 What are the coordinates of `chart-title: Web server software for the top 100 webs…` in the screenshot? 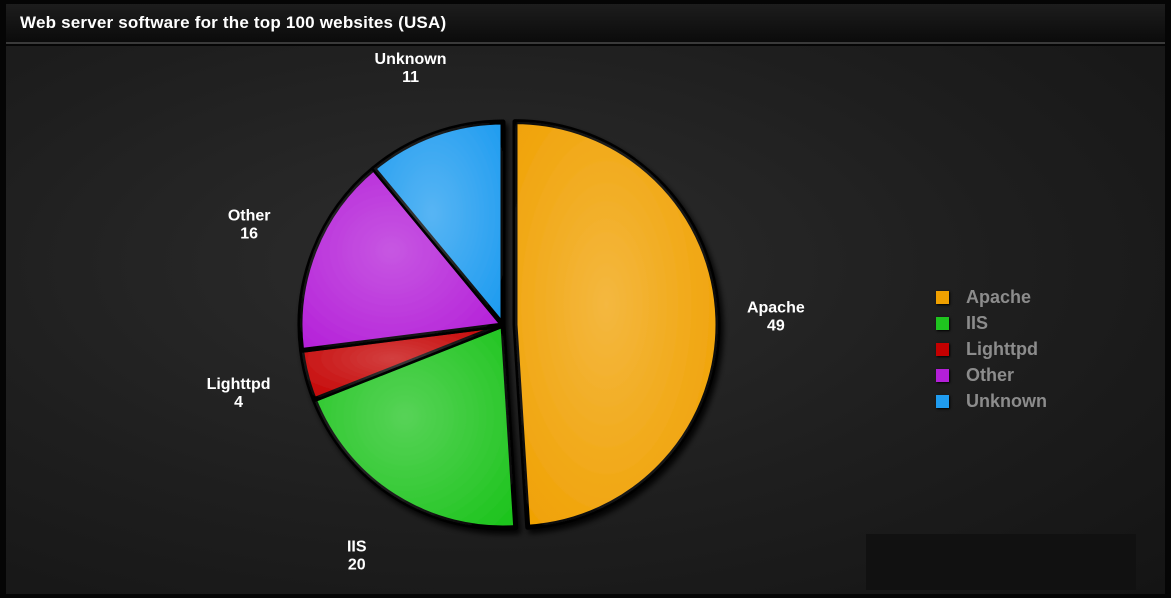 It's located at (233, 22).